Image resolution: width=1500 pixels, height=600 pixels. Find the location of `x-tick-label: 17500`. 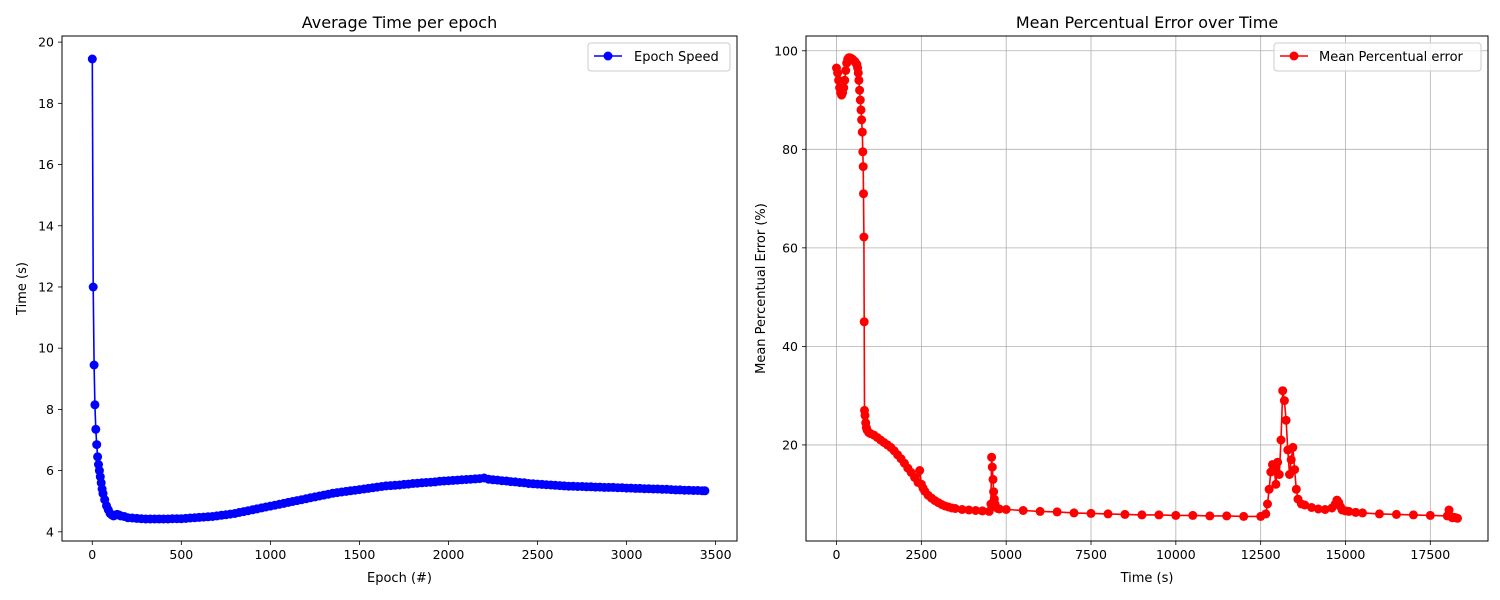

x-tick-label: 17500 is located at coordinates (1430, 554).